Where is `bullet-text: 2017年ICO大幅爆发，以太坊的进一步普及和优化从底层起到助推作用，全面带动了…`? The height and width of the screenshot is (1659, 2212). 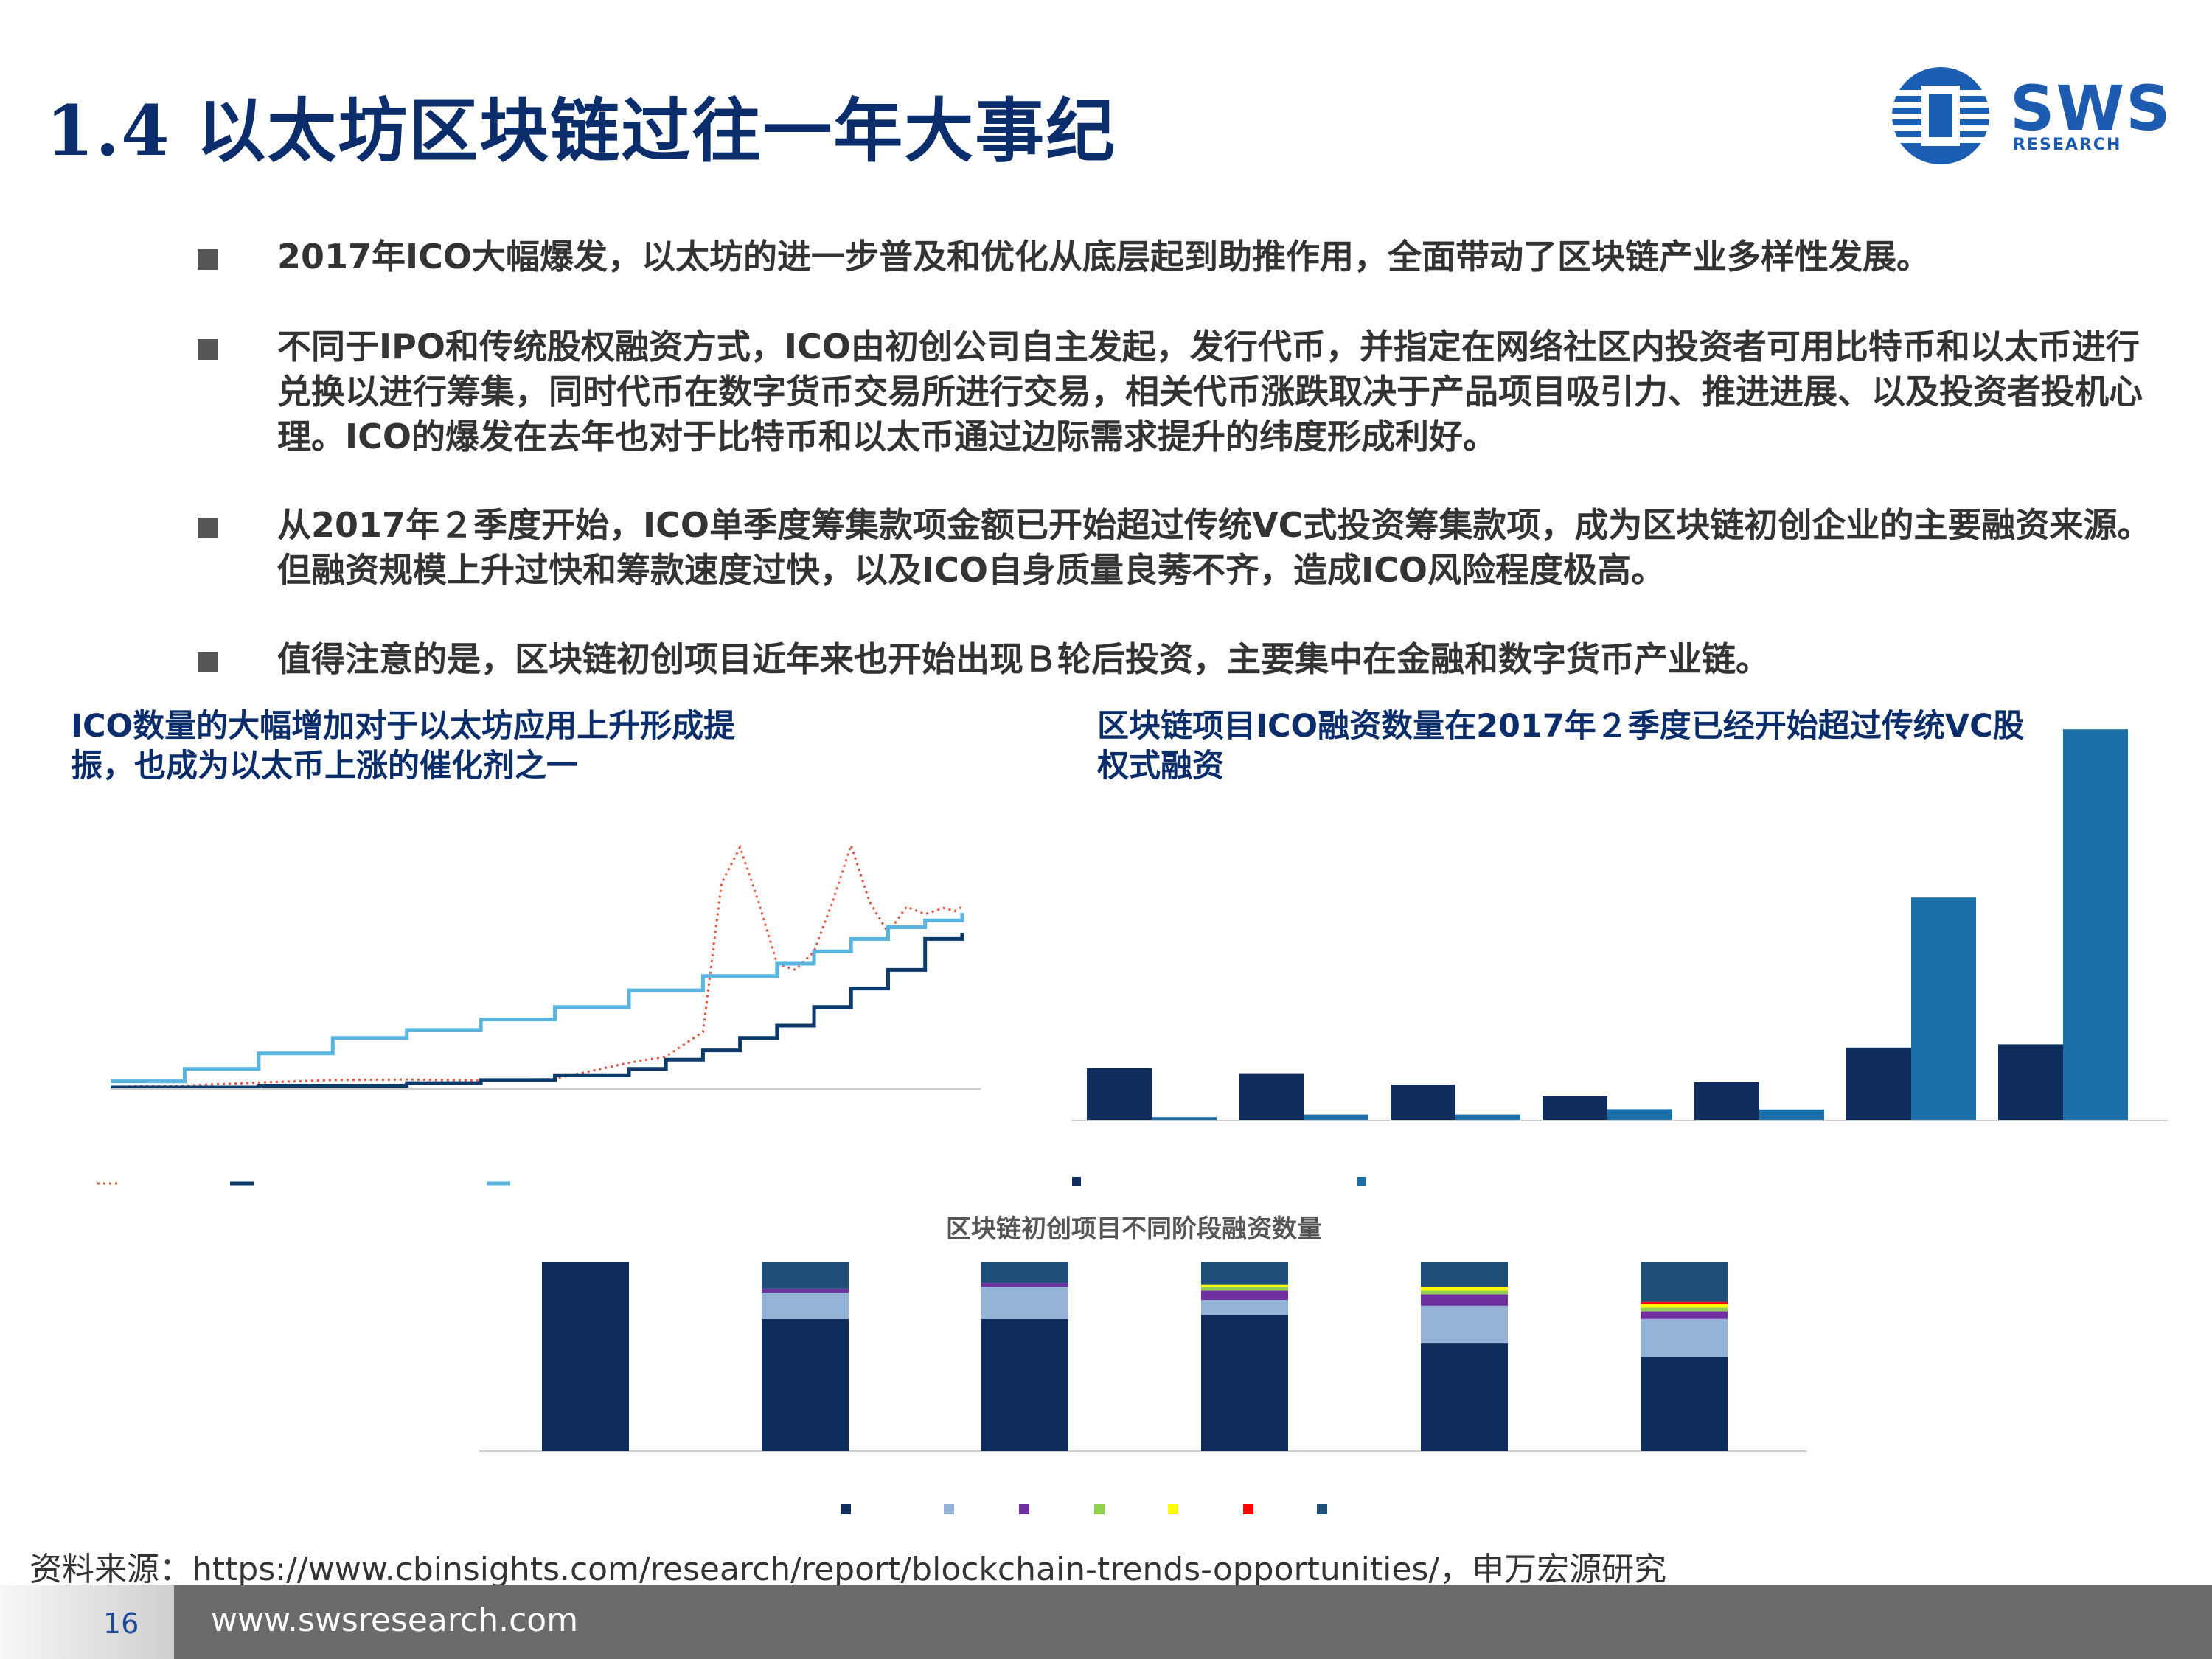
bullet-text: 2017年ICO大幅爆发，以太坊的进一步普及和优化从底层起到助推作用，全面带动了… is located at coordinates (1104, 256).